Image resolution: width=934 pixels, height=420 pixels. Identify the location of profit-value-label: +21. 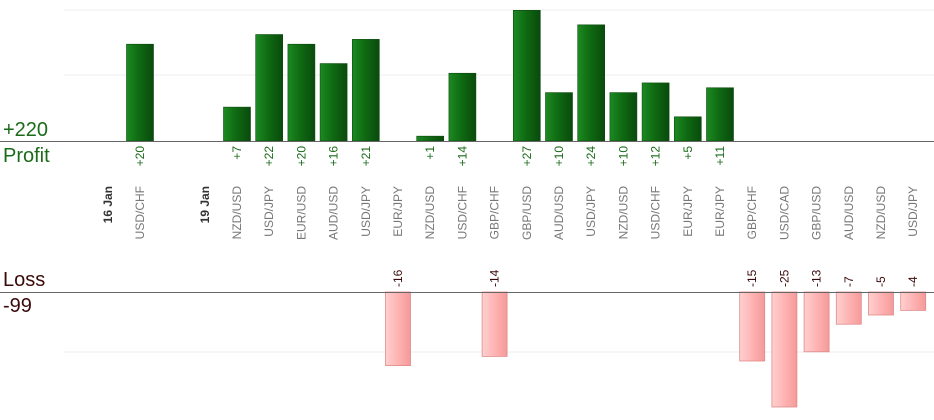
(366, 156).